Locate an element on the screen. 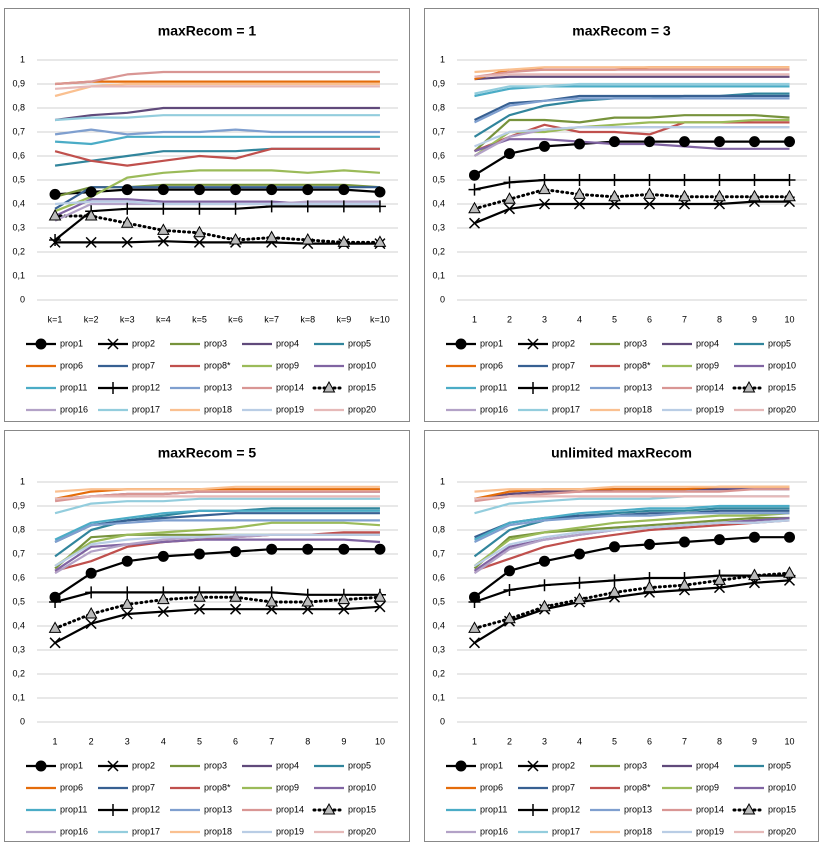  legend-label: prop9 is located at coordinates (707, 787).